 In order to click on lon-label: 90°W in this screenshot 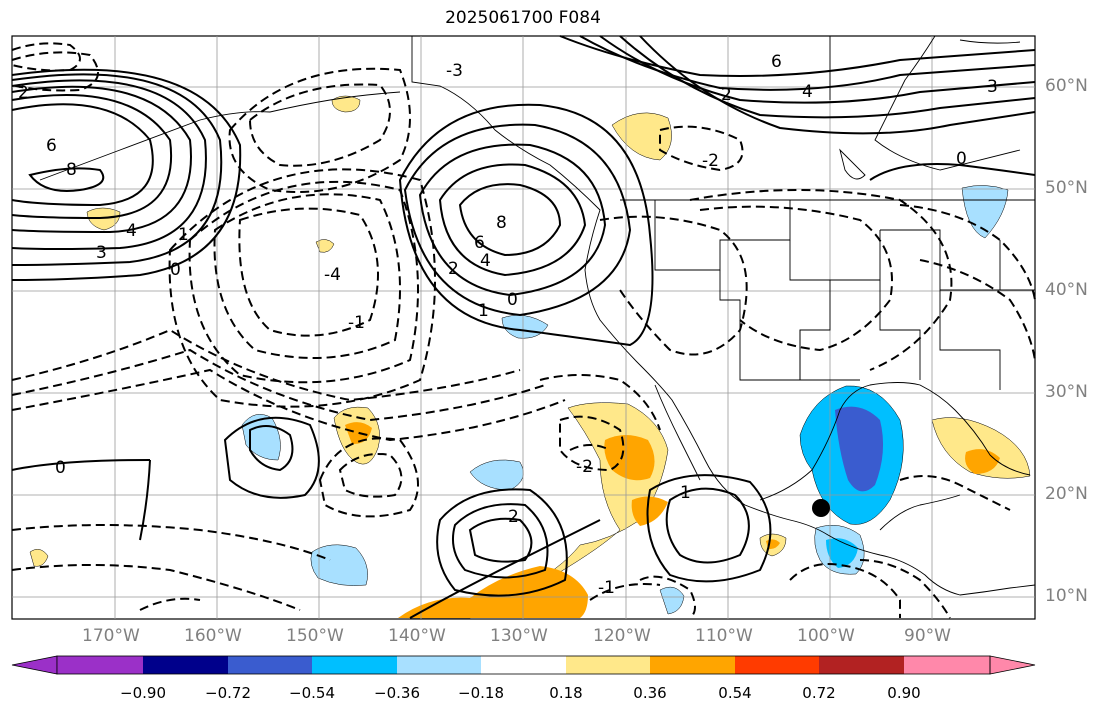, I will do `click(927, 636)`.